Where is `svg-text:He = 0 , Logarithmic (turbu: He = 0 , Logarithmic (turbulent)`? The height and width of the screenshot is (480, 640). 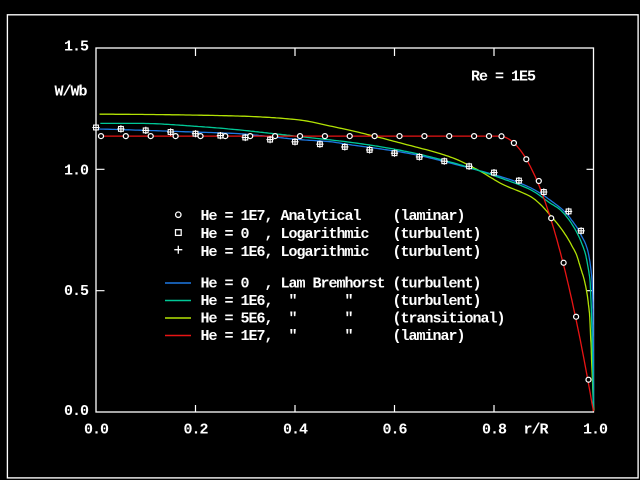 svg-text:He = 0 , Logarithmic (turbu: He = 0 , Logarithmic (turbulent) is located at coordinates (341, 234).